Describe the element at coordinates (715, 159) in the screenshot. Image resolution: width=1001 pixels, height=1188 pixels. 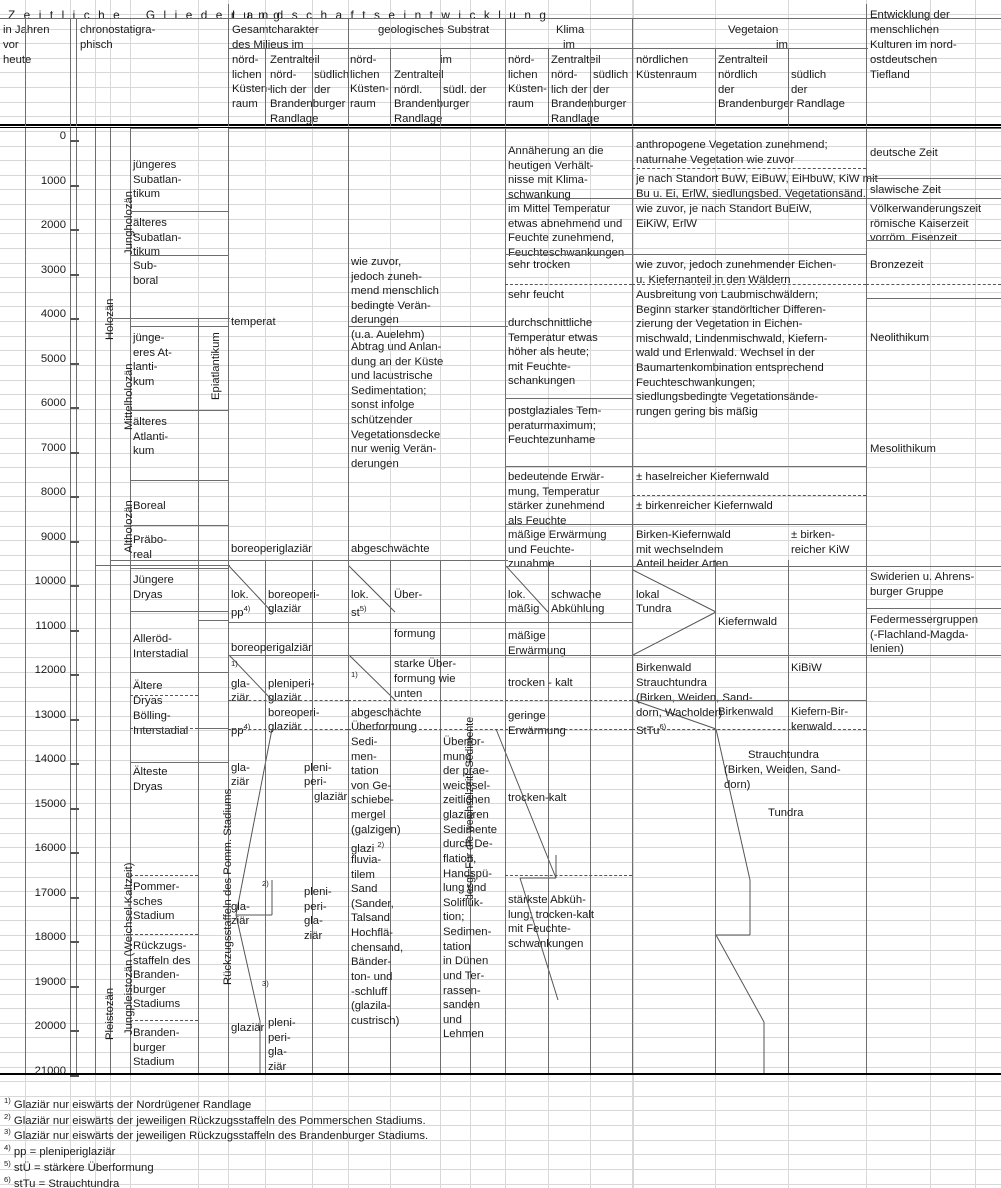
I see `veg-v1-1: naturnahe Vegetation wie zuvor` at that location.